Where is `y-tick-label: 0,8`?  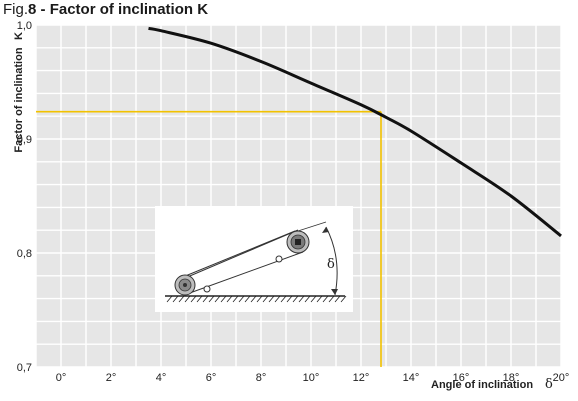 y-tick-label: 0,8 is located at coordinates (24, 254).